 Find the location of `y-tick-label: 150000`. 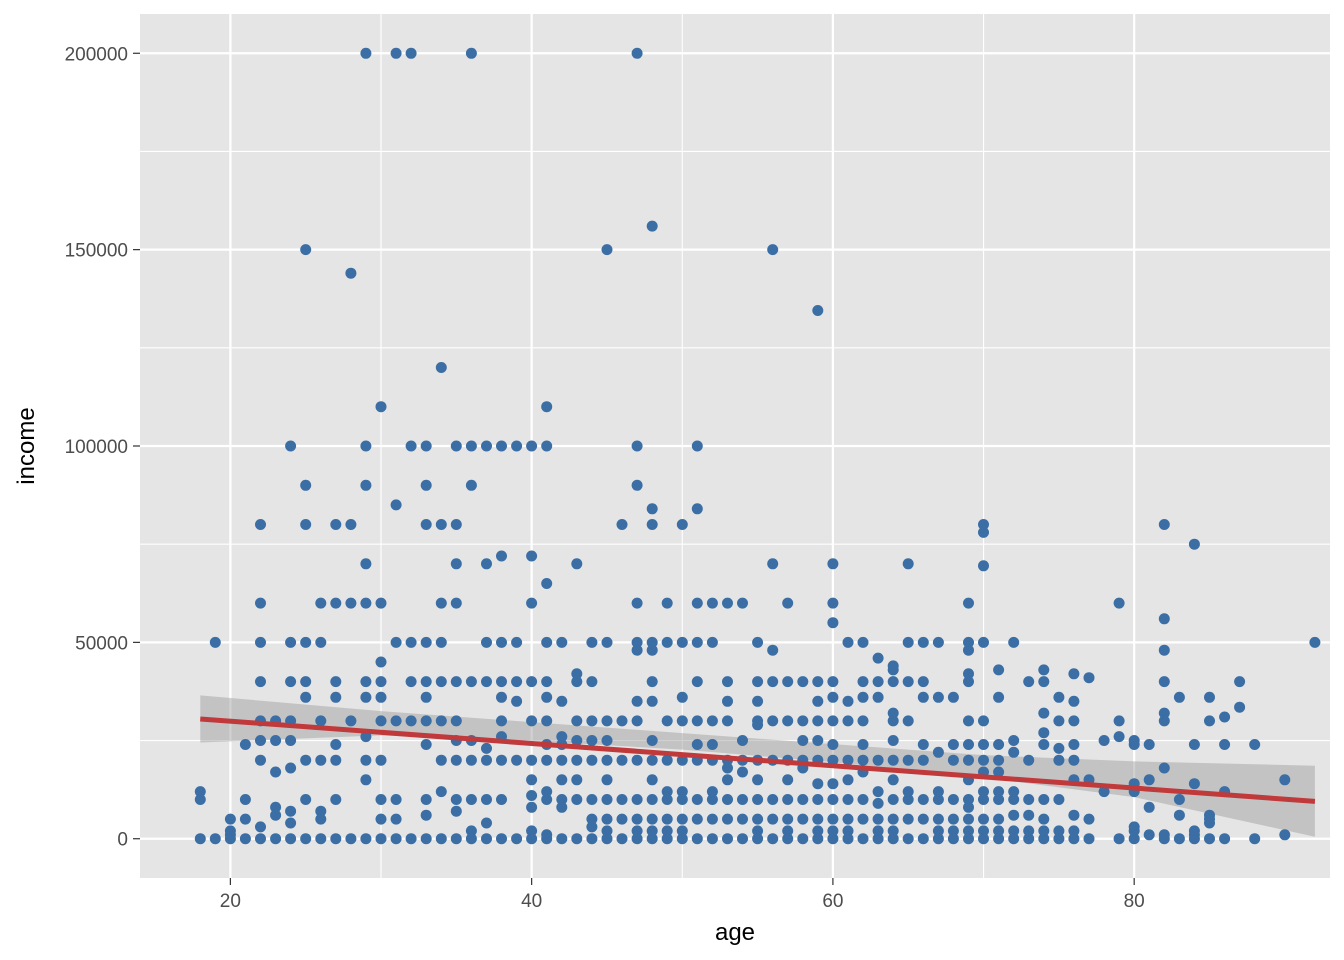

y-tick-label: 150000 is located at coordinates (96, 251).